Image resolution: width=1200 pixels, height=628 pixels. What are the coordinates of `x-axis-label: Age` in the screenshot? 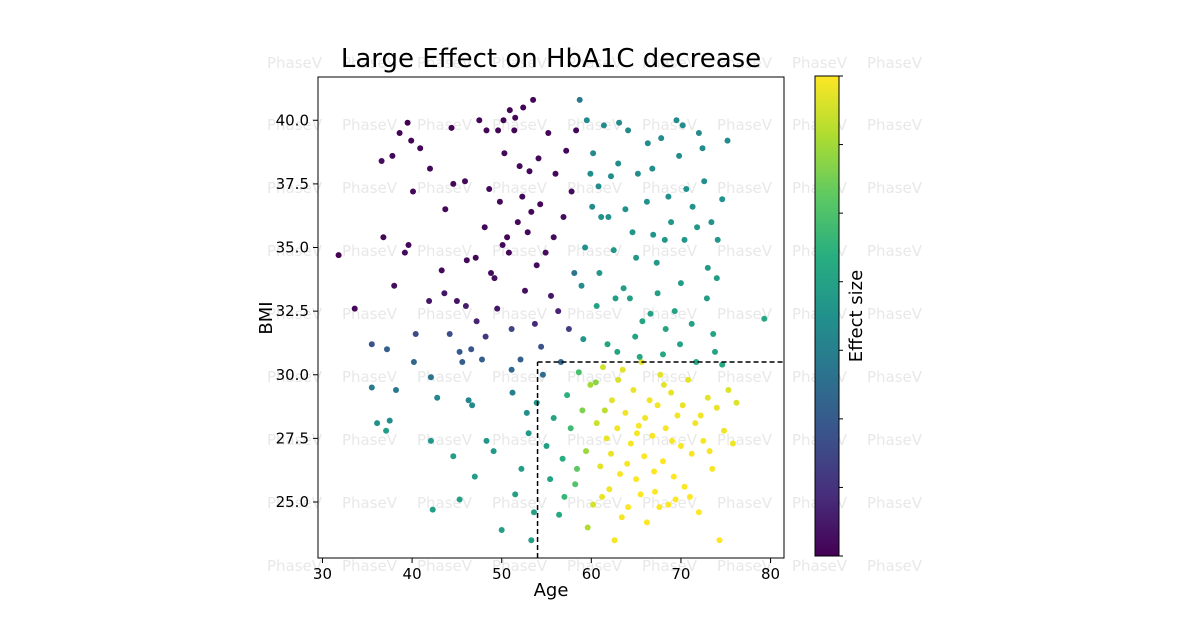 It's located at (551, 590).